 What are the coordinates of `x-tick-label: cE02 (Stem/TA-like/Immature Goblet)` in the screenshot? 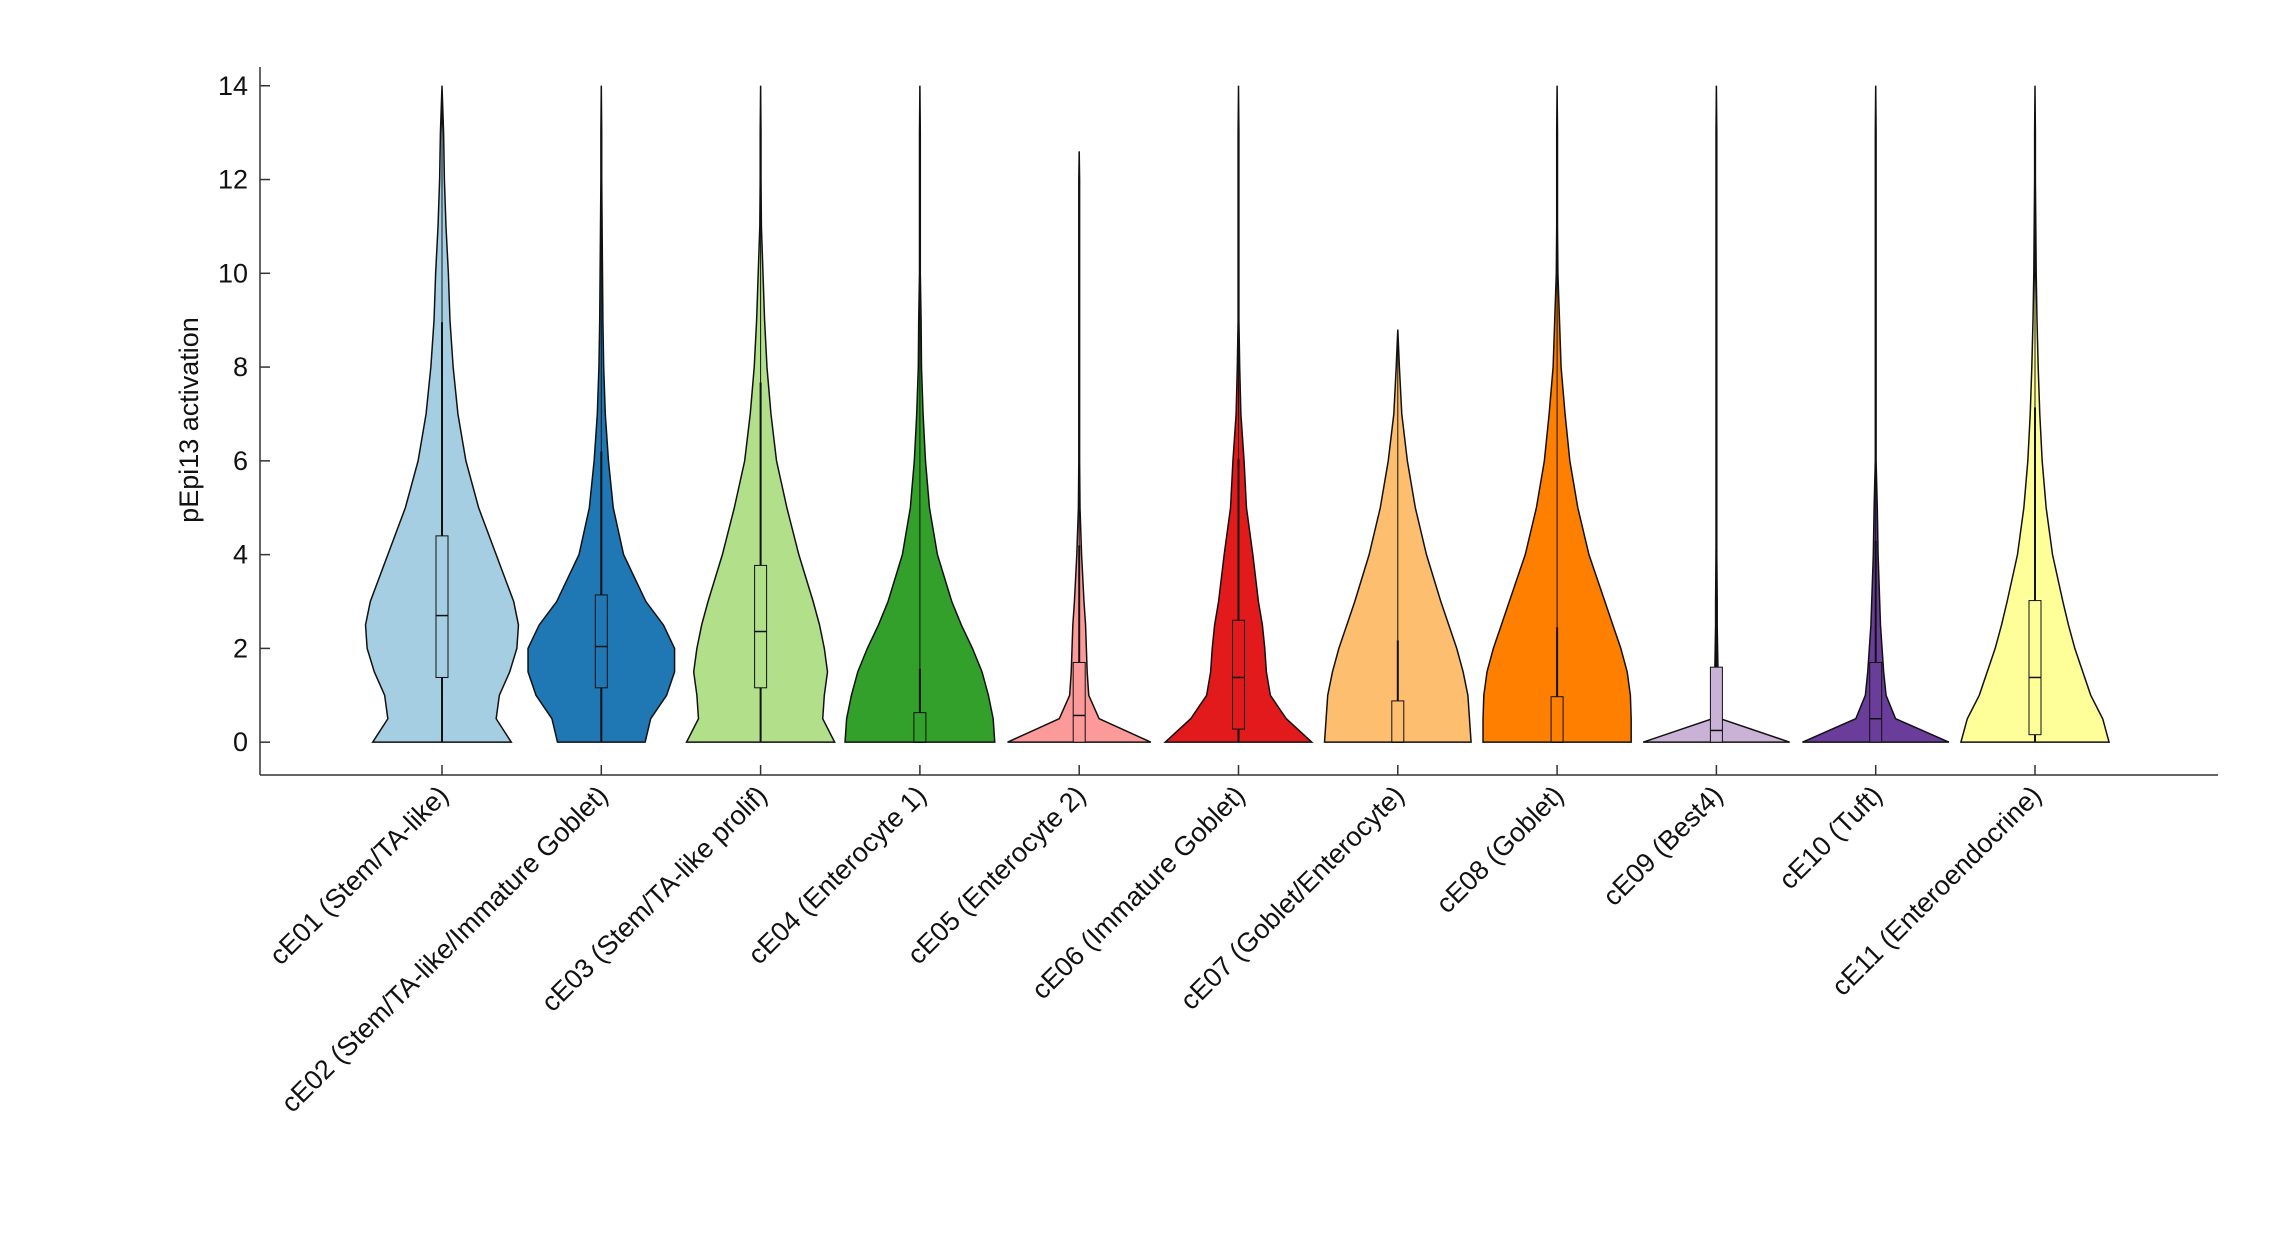 It's located at (444, 949).